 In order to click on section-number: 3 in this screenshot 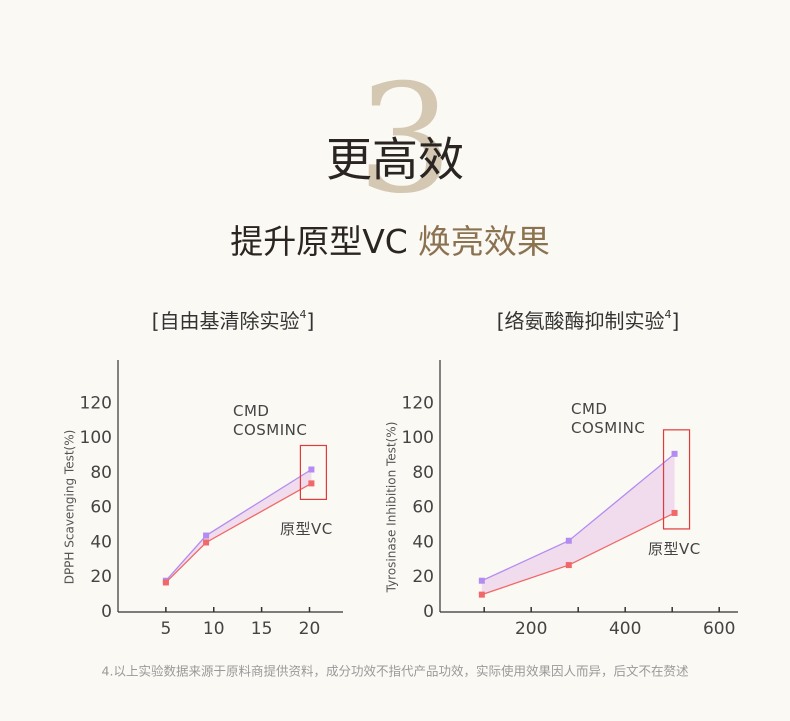, I will do `click(404, 140)`.